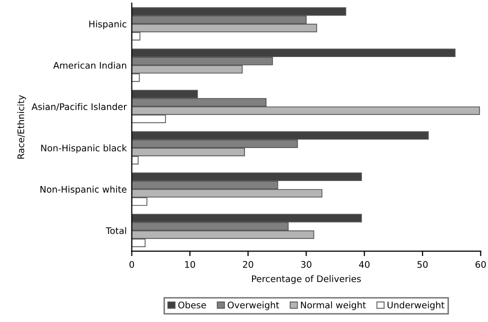 The image size is (488, 322). I want to click on x-tick-label: 10, so click(190, 264).